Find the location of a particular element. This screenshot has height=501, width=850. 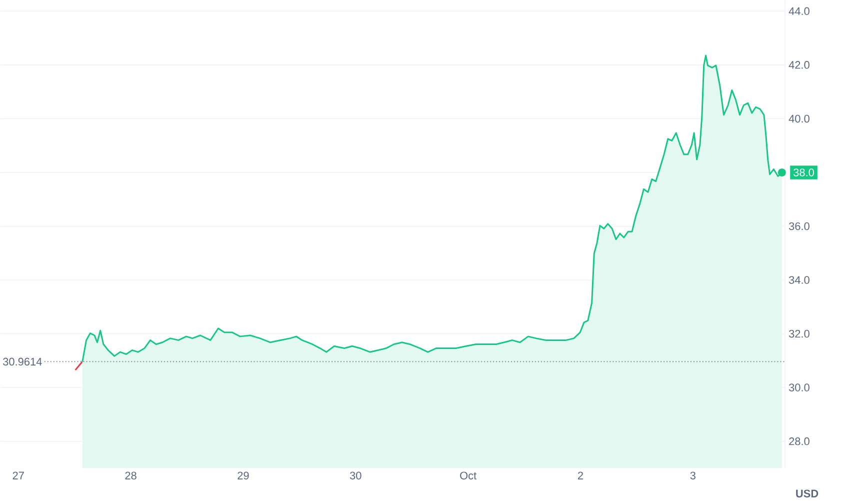

x-tick-label: 28 is located at coordinates (130, 476).